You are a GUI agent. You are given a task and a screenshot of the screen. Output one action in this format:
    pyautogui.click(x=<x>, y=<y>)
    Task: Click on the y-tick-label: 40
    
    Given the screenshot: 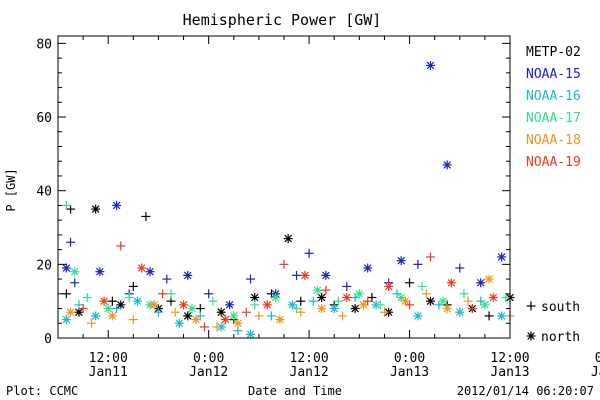 What is the action you would take?
    pyautogui.click(x=44, y=192)
    